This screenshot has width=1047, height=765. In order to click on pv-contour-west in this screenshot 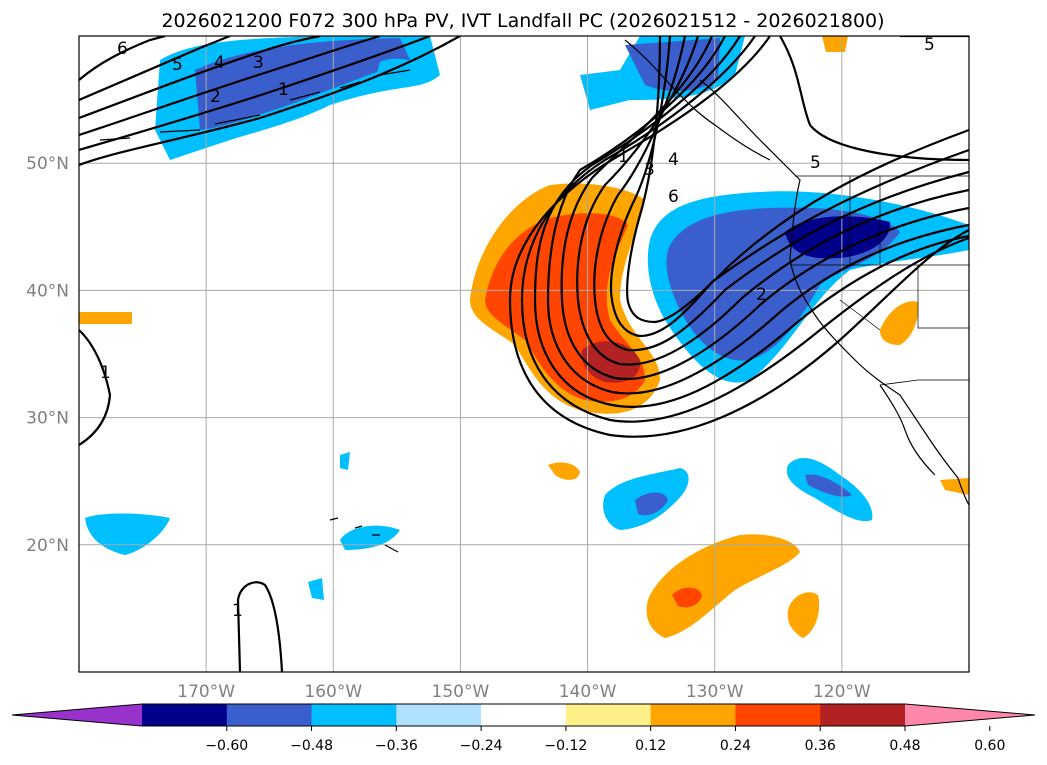, I will do `click(95, 387)`.